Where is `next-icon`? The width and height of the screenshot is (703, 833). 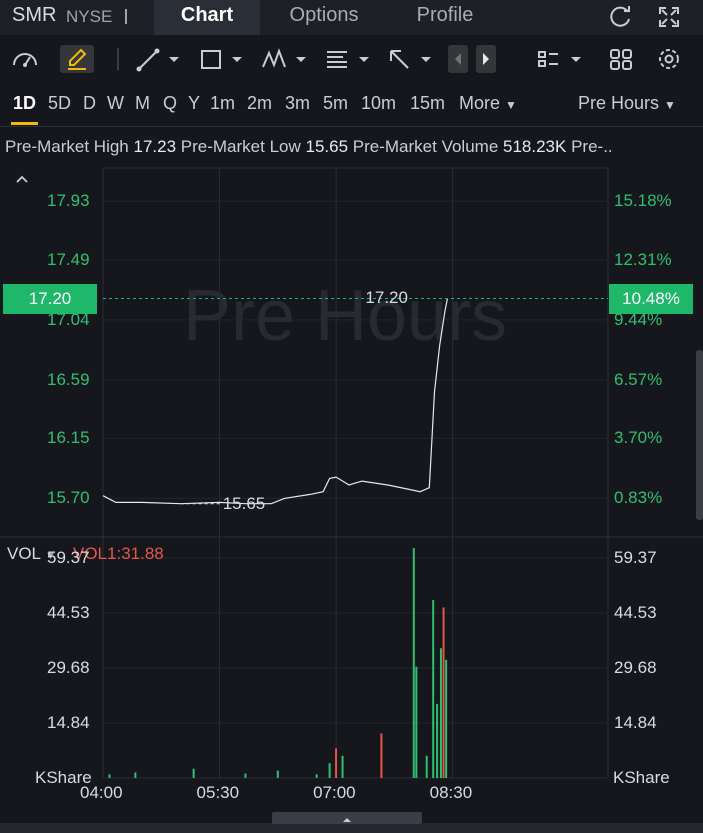
next-icon is located at coordinates (486, 59).